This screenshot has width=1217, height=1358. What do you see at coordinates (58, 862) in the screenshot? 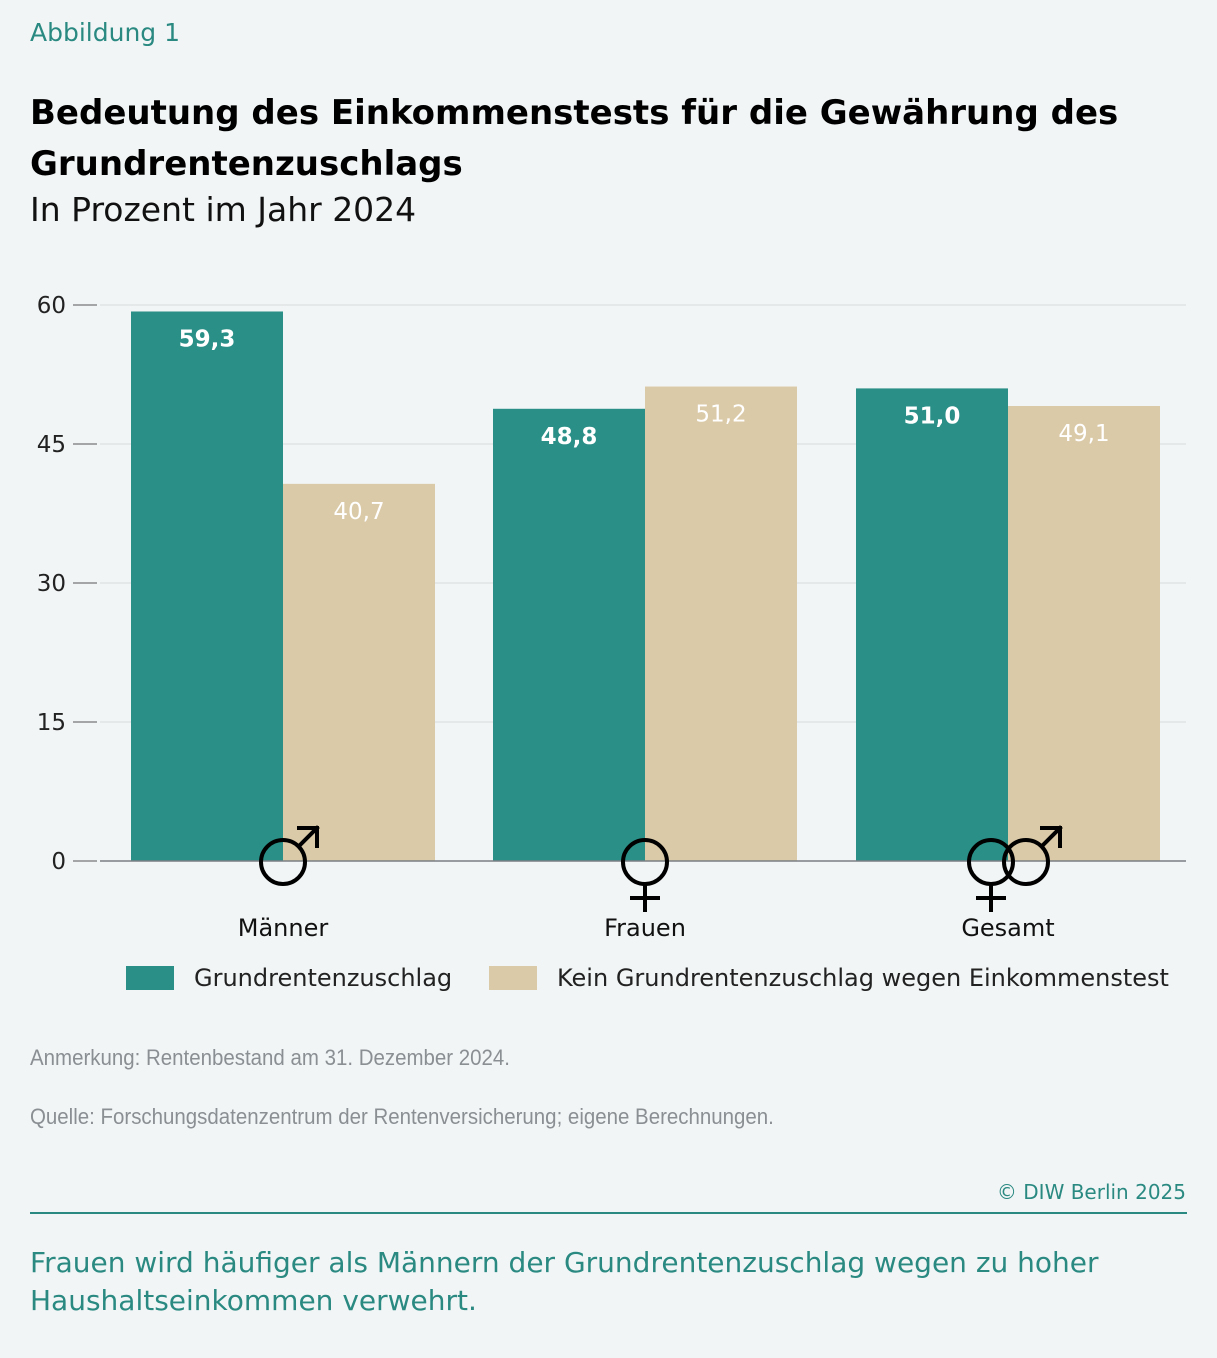
I see `y-tick-label: 0` at bounding box center [58, 862].